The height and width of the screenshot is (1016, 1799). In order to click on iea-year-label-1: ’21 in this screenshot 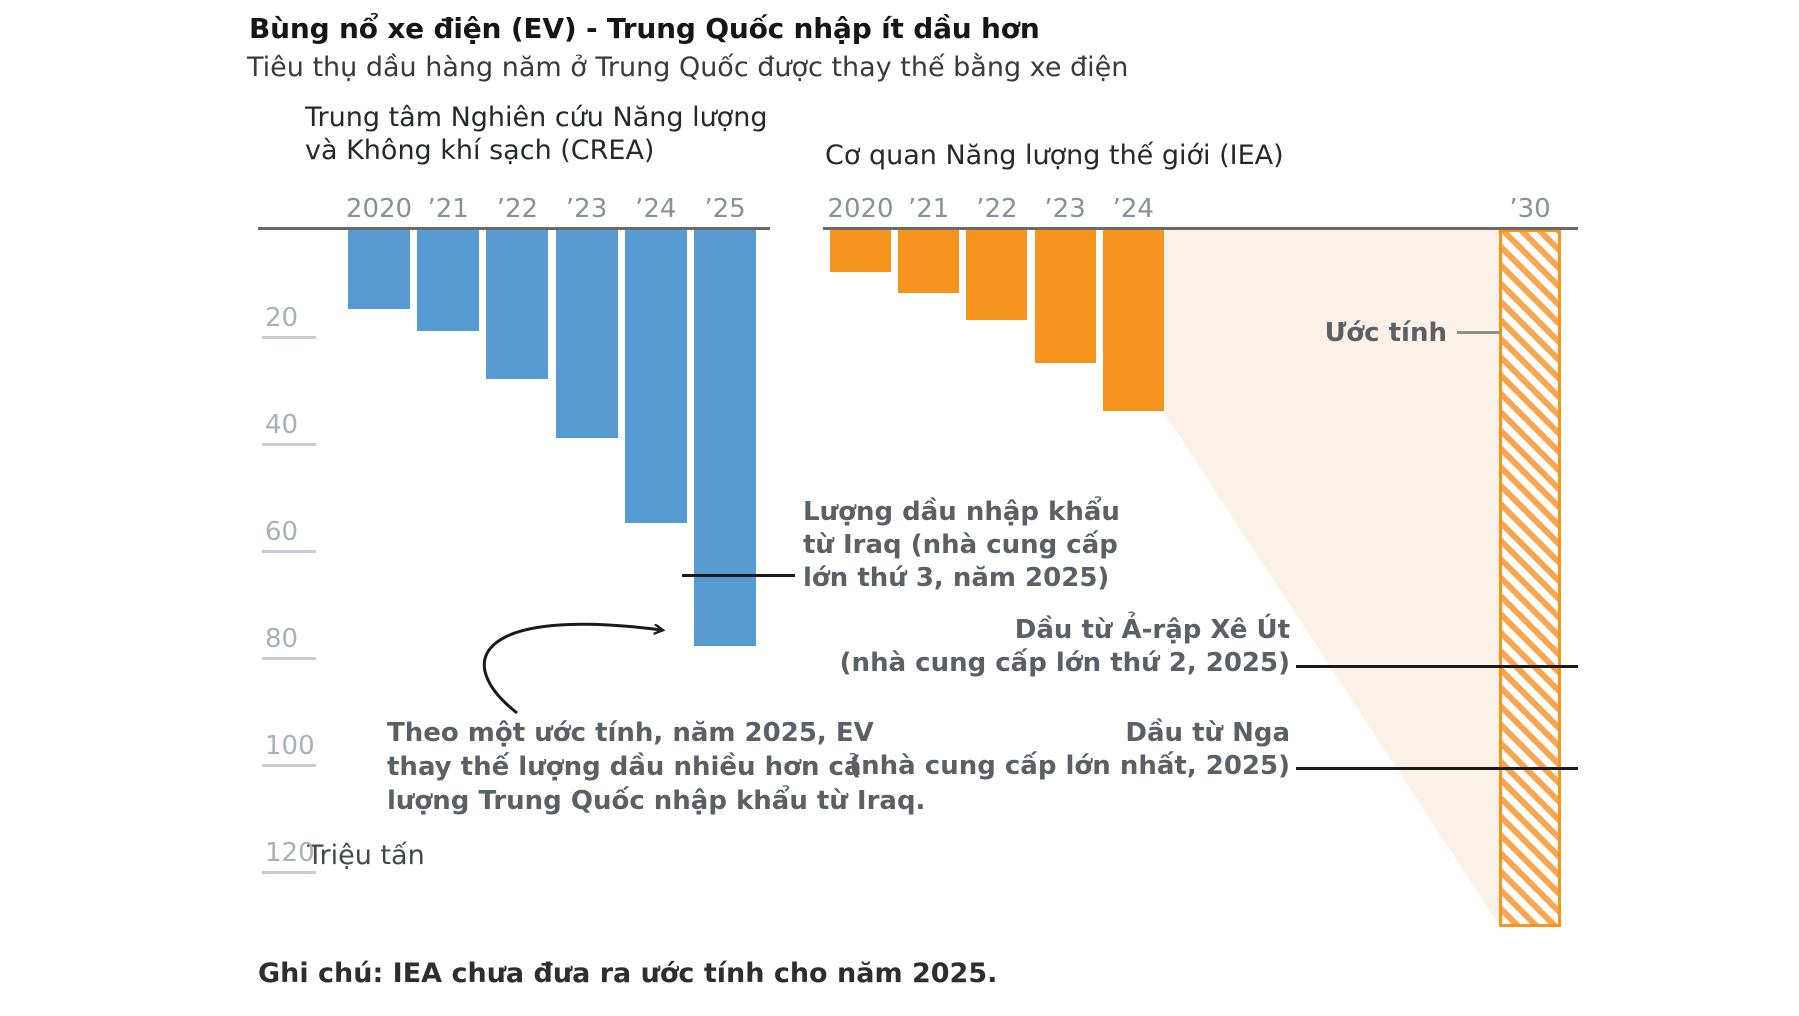, I will do `click(929, 209)`.